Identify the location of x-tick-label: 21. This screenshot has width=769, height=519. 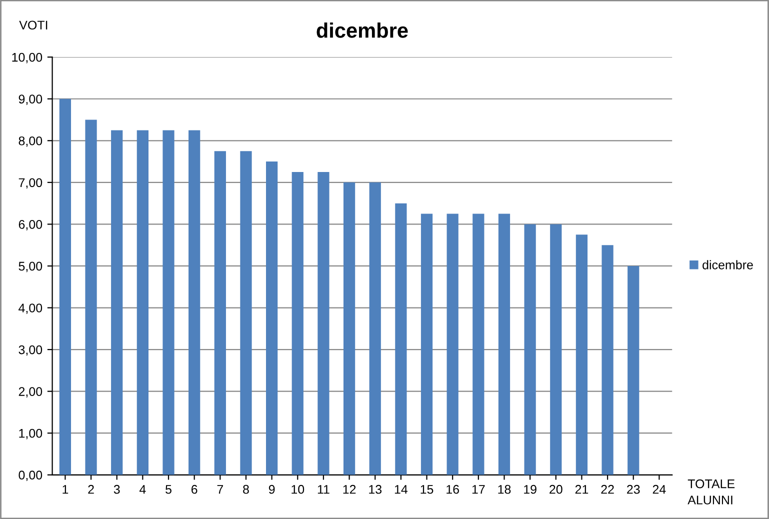
(581, 489).